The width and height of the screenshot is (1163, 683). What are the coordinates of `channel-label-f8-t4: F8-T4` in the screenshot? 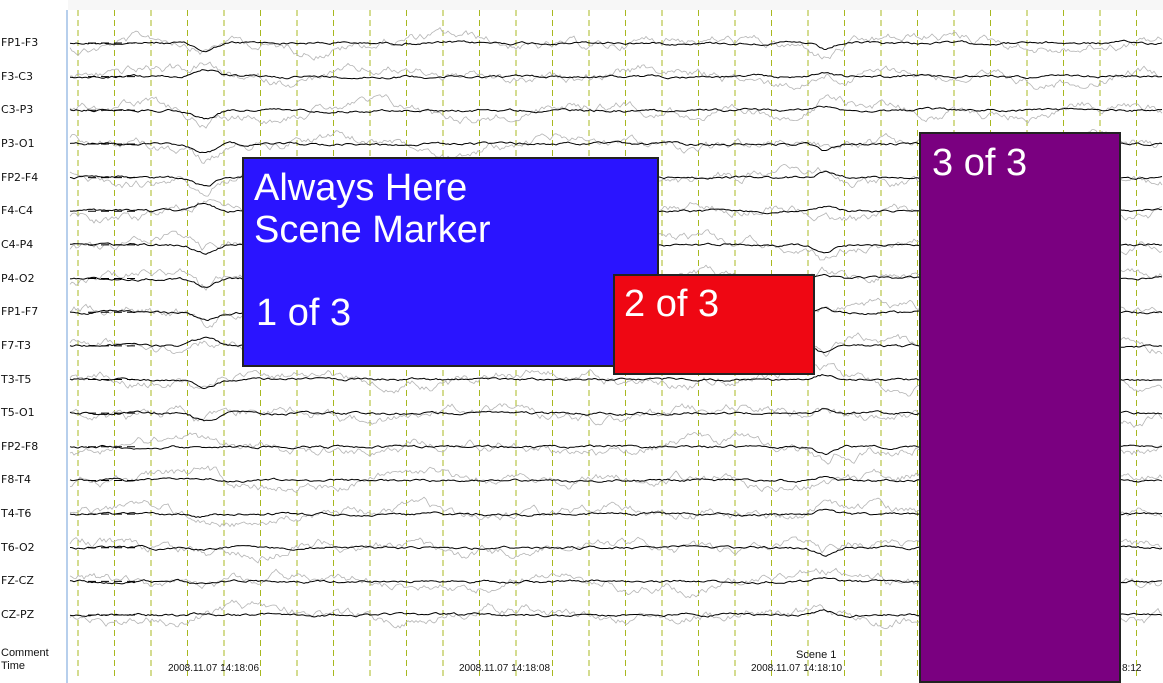 It's located at (16, 479).